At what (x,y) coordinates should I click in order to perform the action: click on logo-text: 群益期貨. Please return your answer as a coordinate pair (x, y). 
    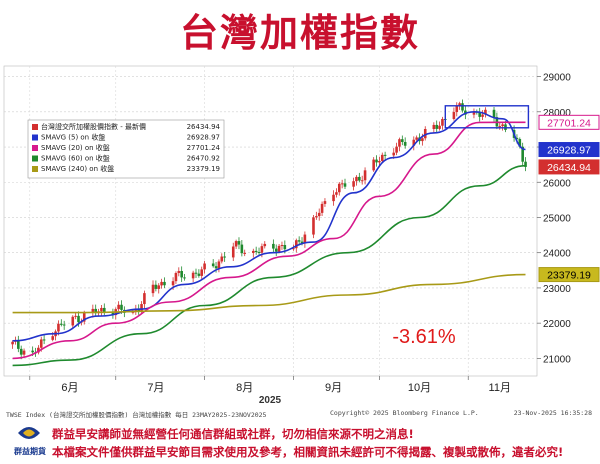
    Looking at the image, I should click on (30, 451).